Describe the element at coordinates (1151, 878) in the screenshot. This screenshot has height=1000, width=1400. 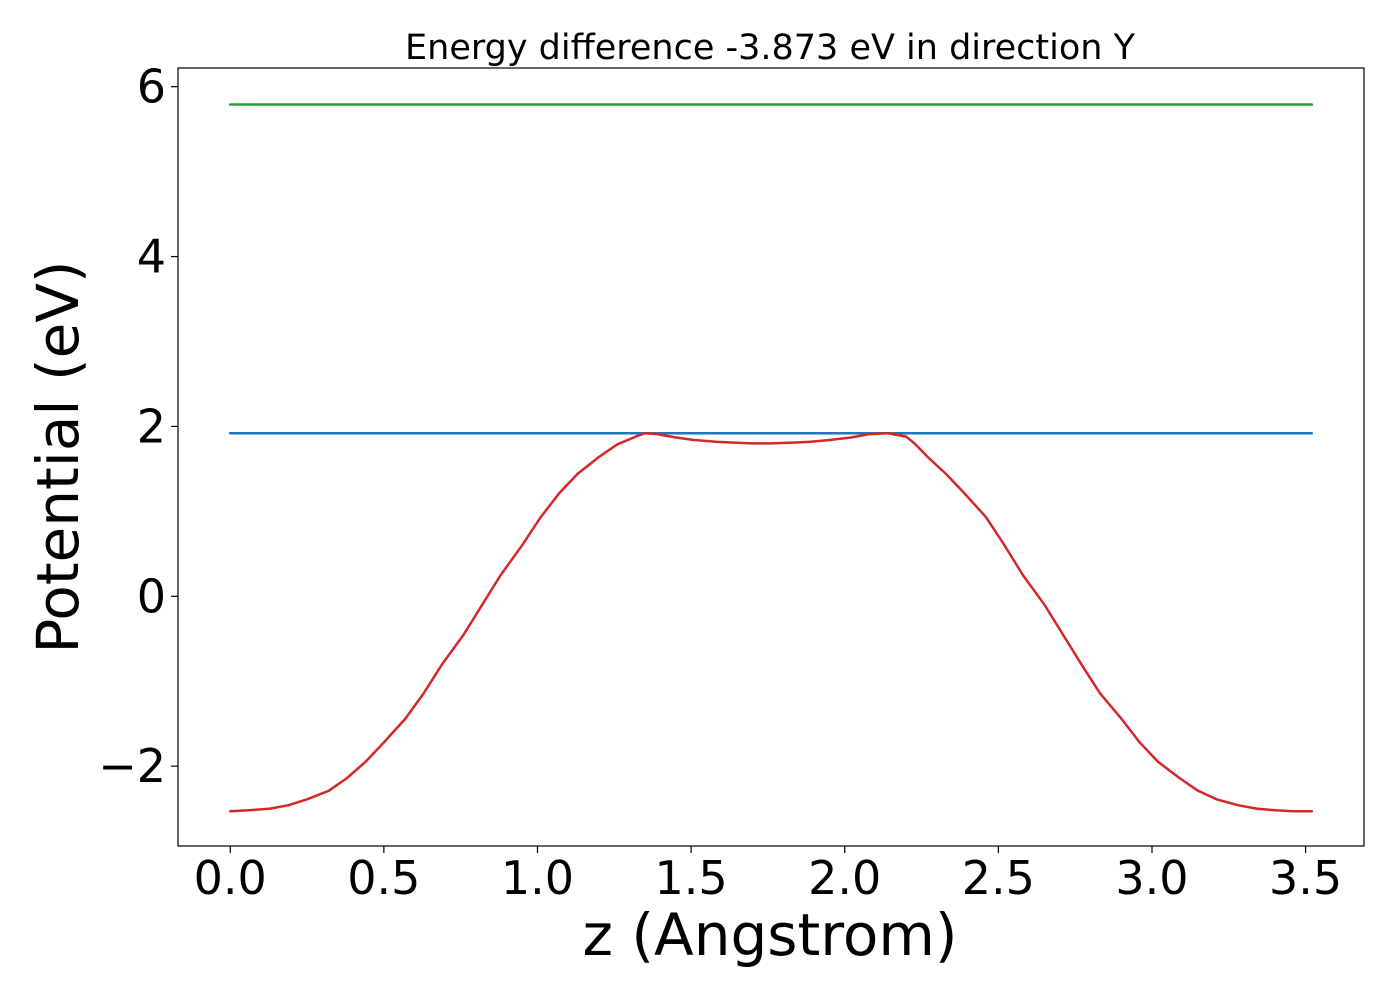
I see `x-tick-label: 3.0` at that location.